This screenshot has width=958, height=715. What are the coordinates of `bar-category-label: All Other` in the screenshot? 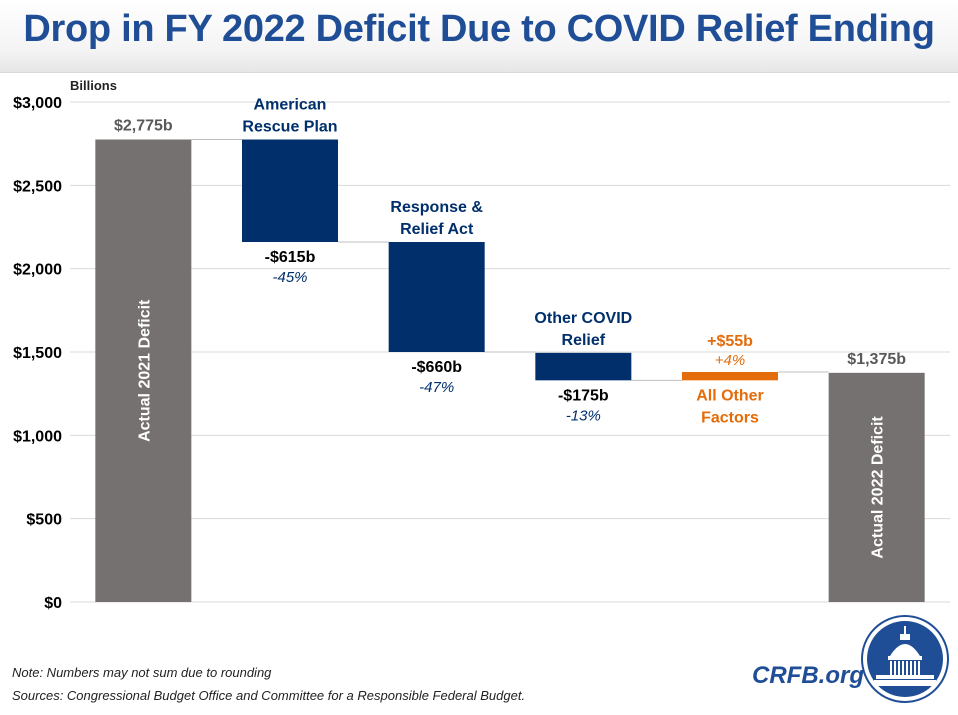 It's located at (730, 395).